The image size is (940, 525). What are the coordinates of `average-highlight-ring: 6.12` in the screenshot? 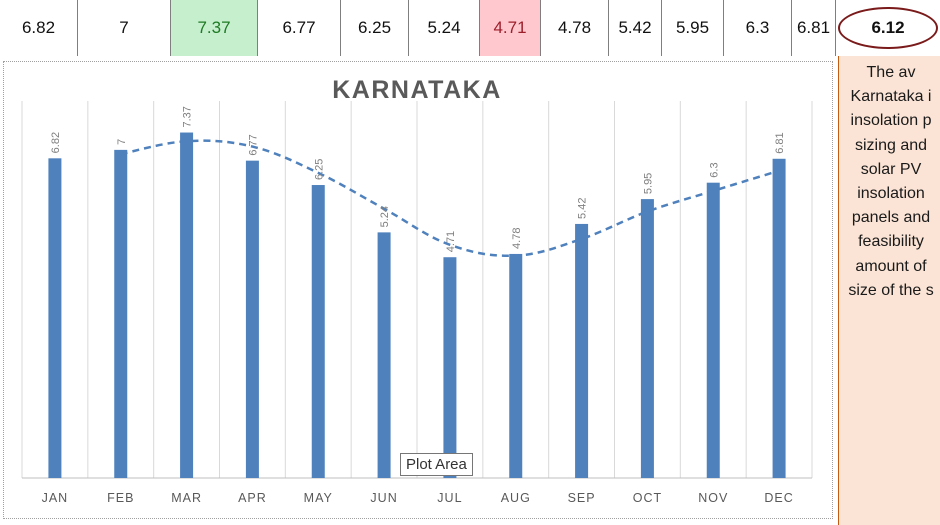 It's located at (888, 28).